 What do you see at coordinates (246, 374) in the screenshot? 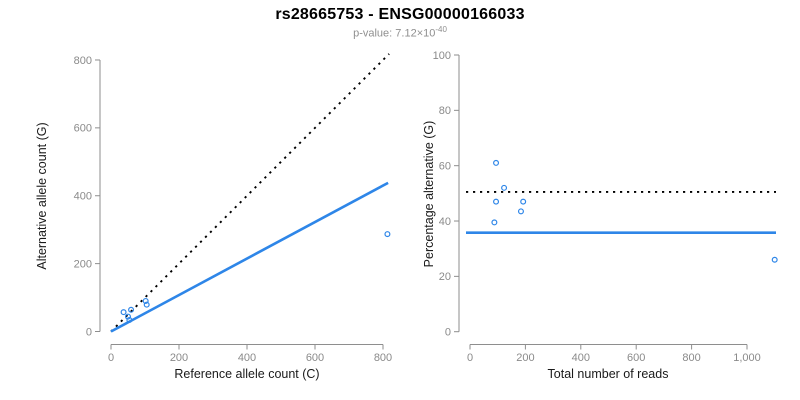
I see `x-axis-title: Reference allele count (C)` at bounding box center [246, 374].